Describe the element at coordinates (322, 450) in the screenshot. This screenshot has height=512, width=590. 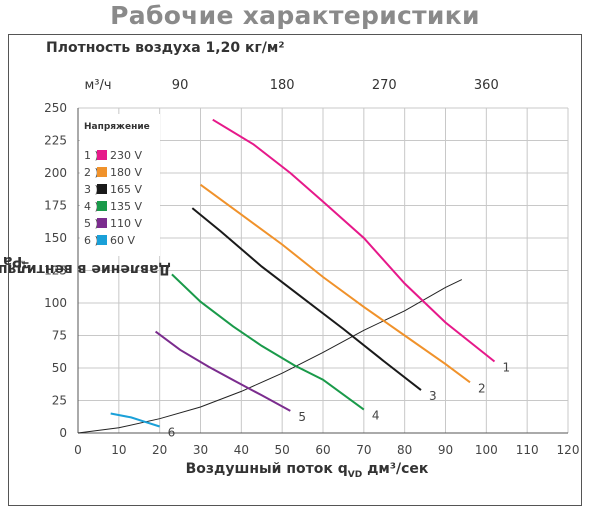
I see `x-tick-label: 60` at that location.